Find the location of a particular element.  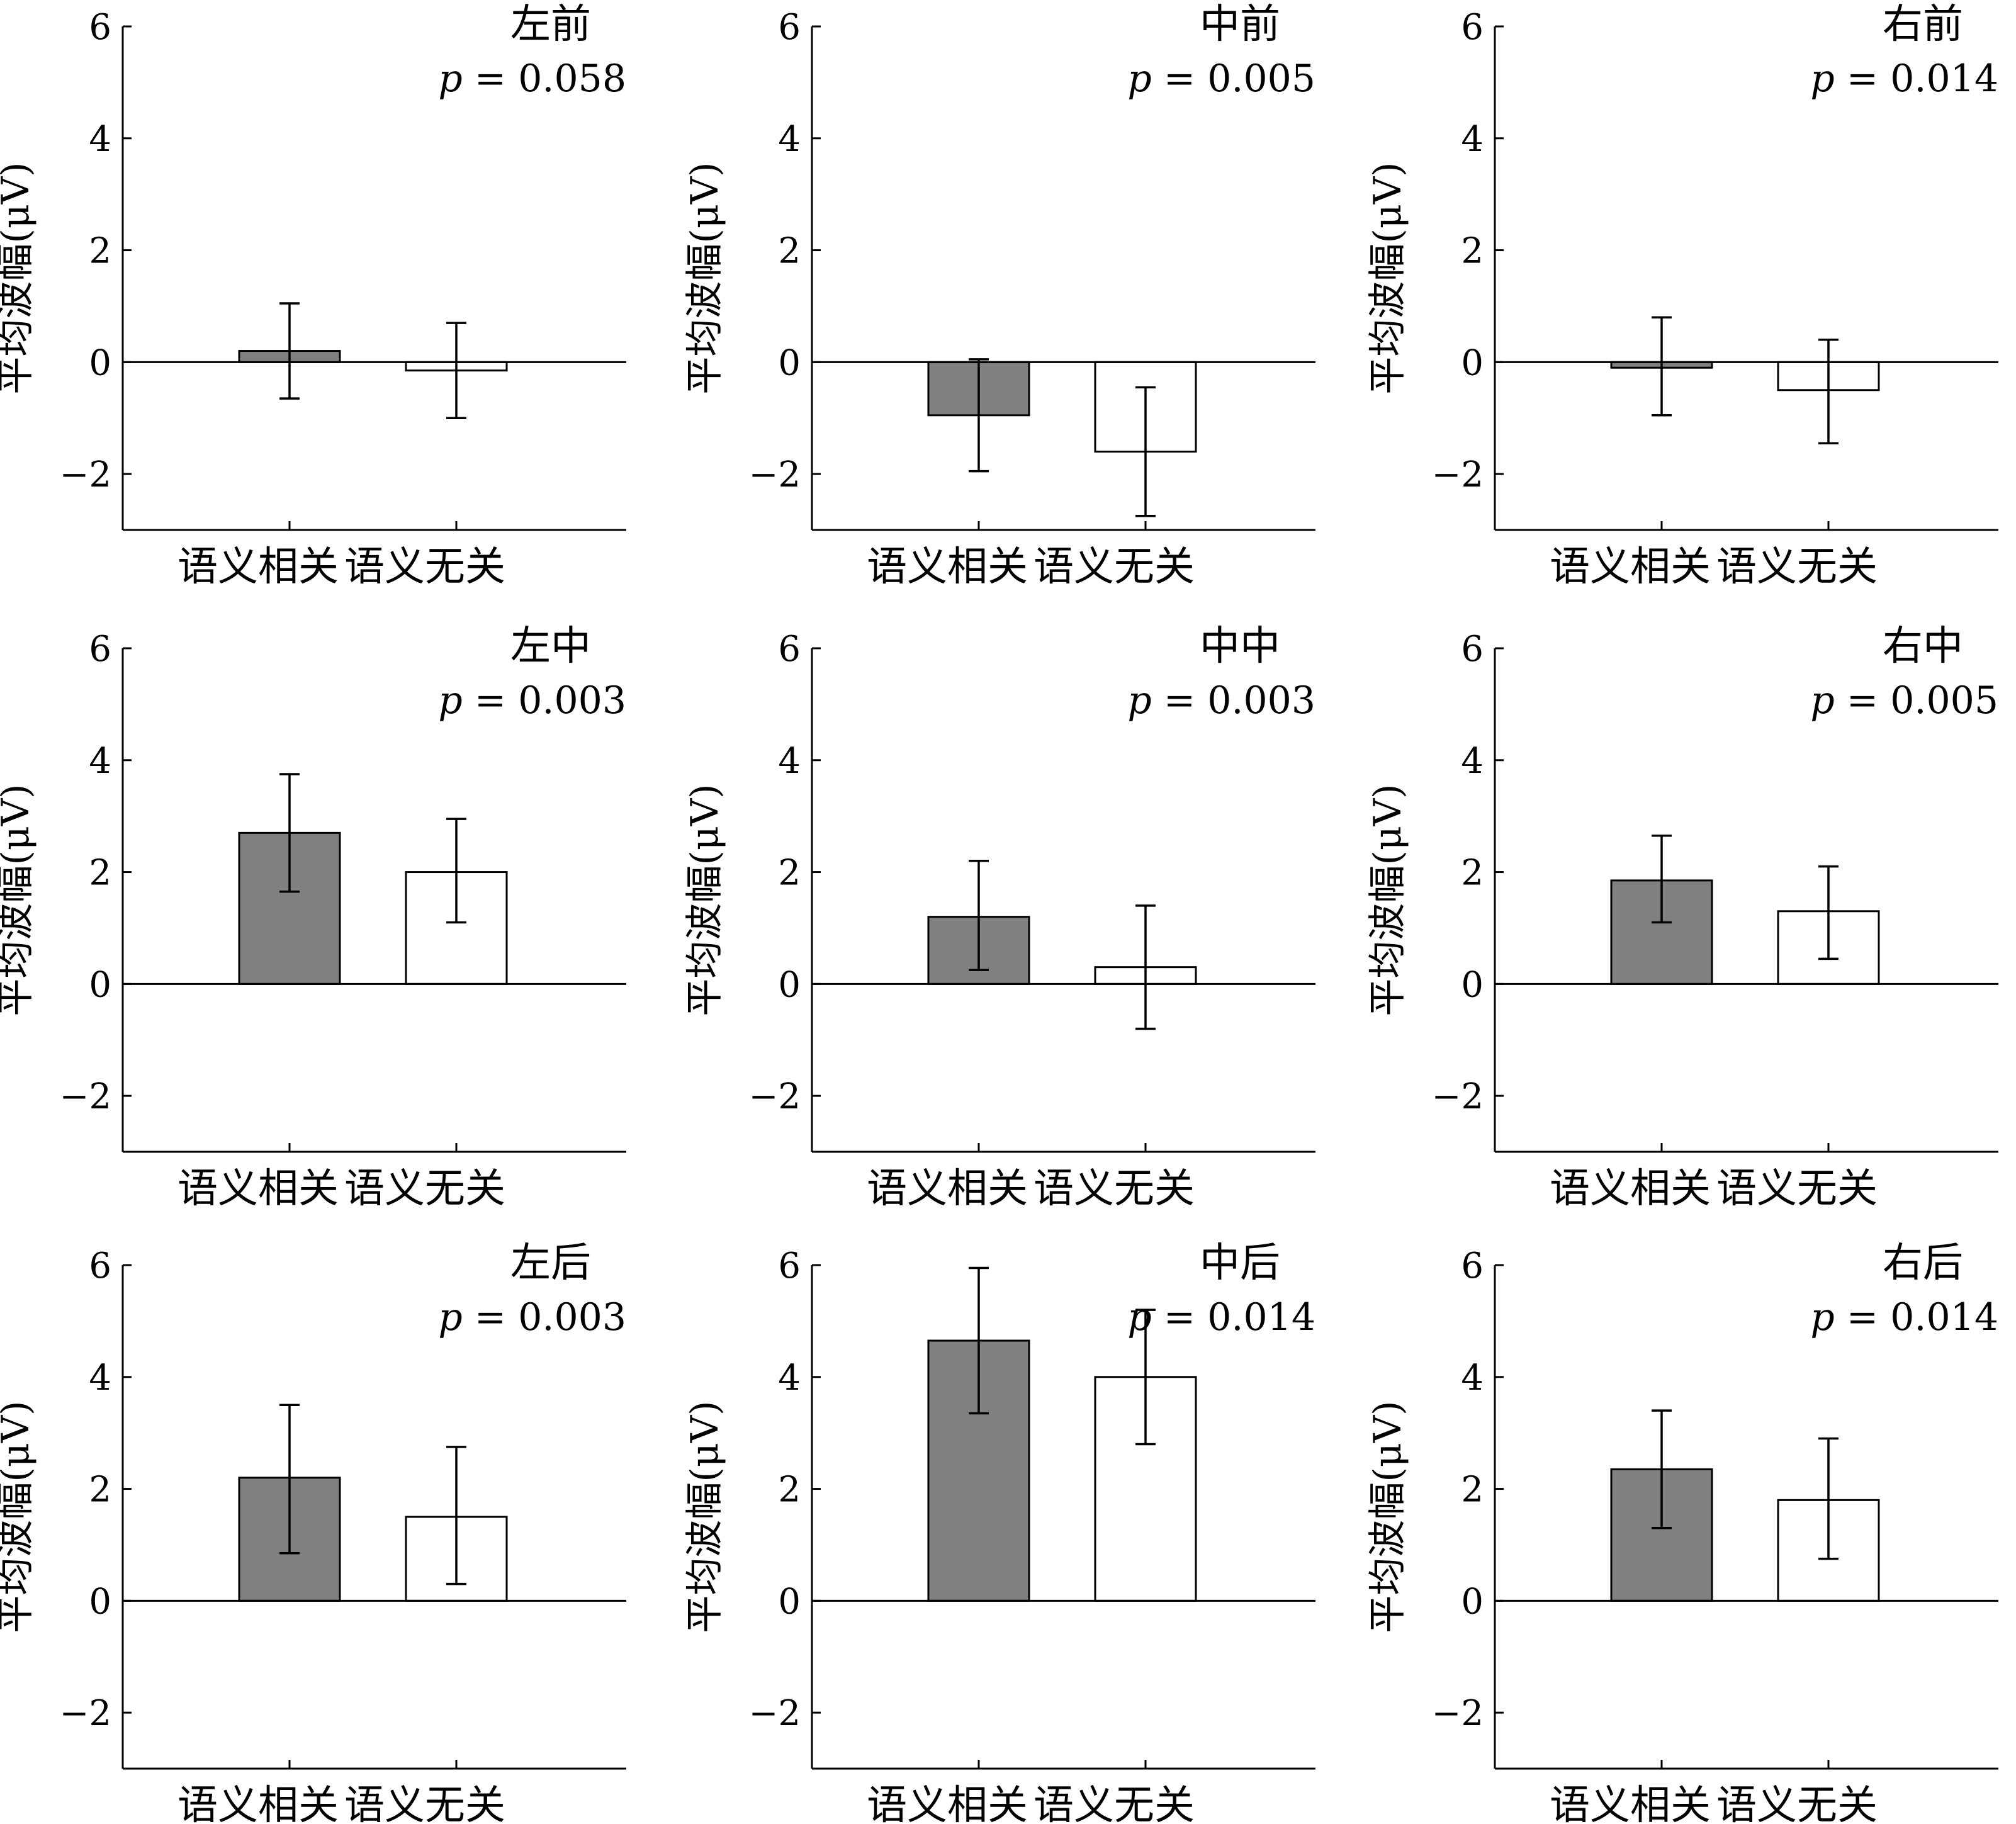

panel-8: 6 4 2 0 −2 平均波幅(μV) 语义相关 语义无关 中后 p = 0.014 is located at coordinates (999, 1532).